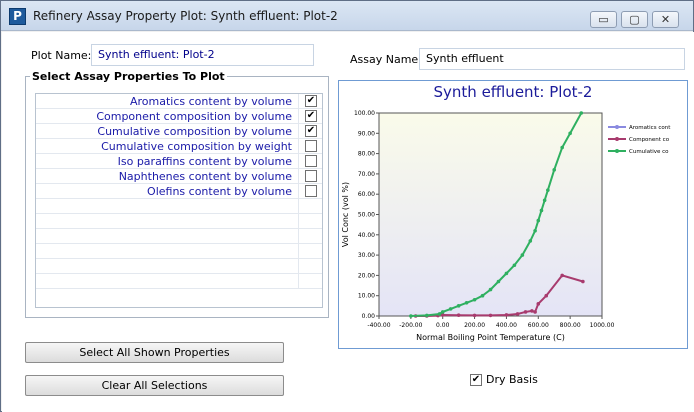 This screenshot has height=412, width=694. I want to click on x-tick-label: 1000.00, so click(602, 325).